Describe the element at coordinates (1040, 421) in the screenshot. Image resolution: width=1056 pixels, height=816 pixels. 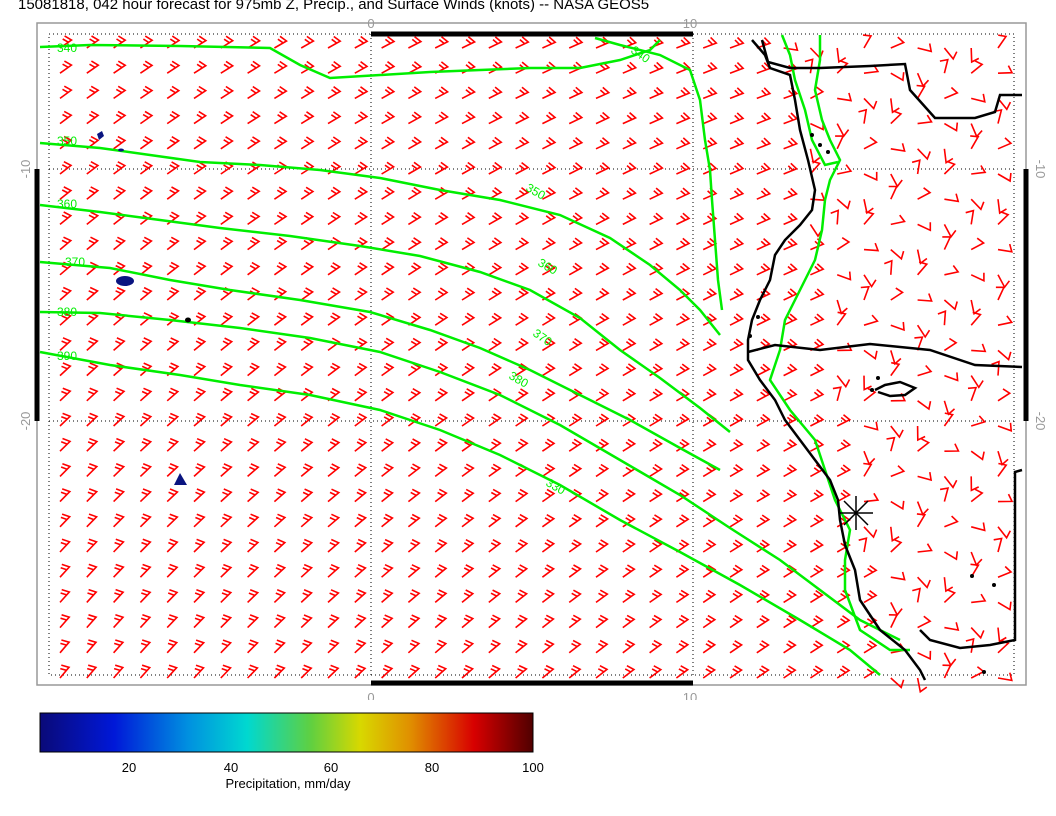
I see `lat-label-right-m20: -20` at that location.